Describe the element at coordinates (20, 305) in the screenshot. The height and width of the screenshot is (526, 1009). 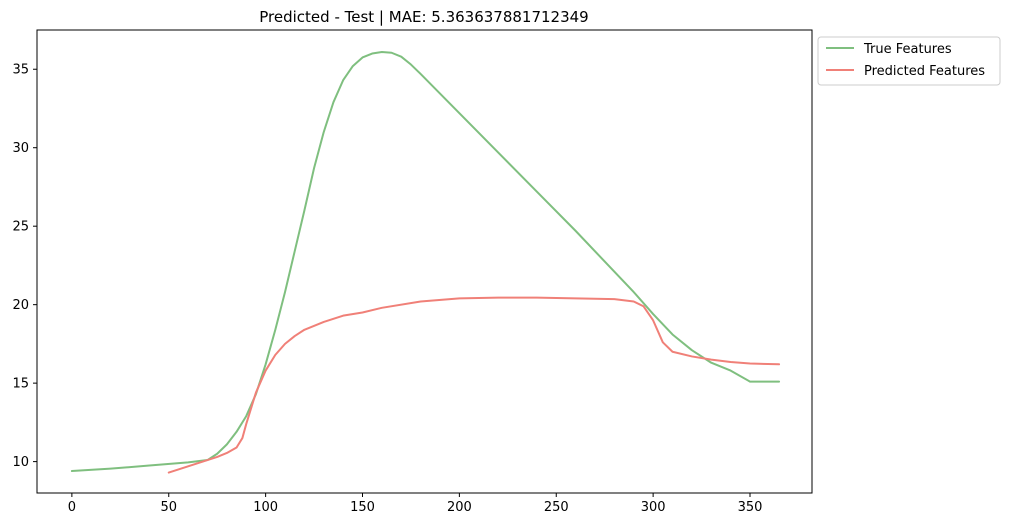
I see `y-tick-label: 20` at that location.